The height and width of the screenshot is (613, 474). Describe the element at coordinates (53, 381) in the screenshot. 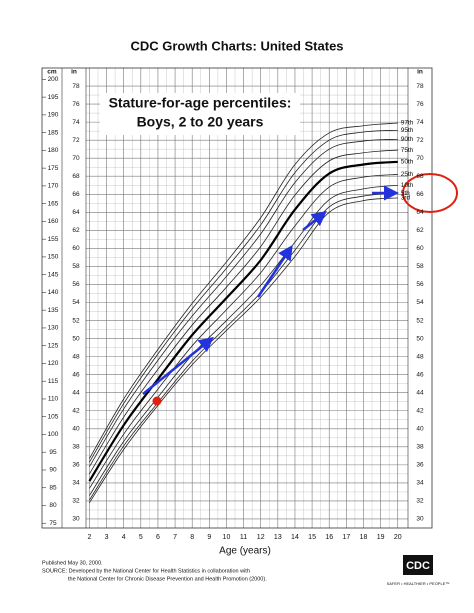

I see `y2-tick-label: 115` at that location.